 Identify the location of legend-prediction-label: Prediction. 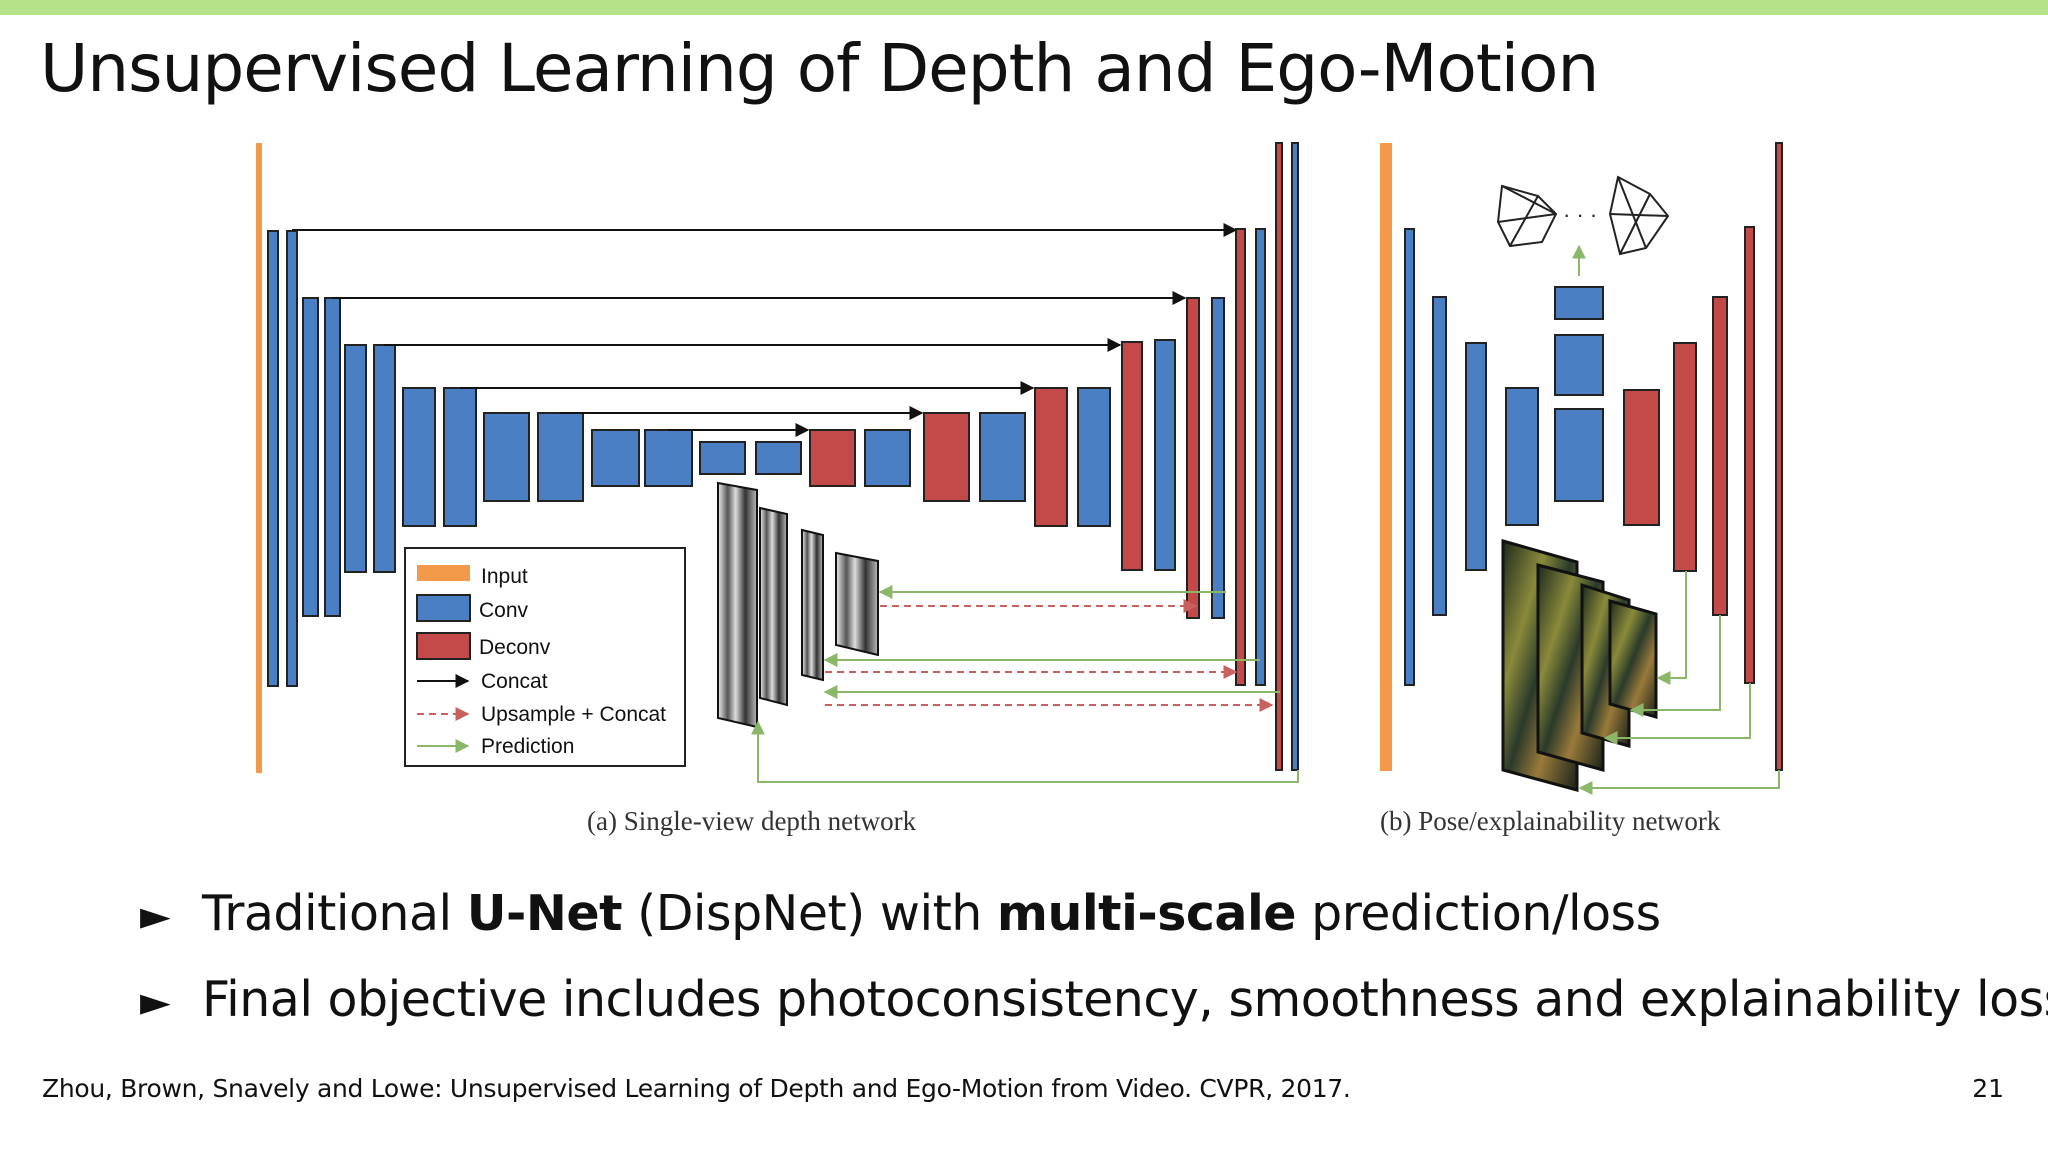
(527, 746).